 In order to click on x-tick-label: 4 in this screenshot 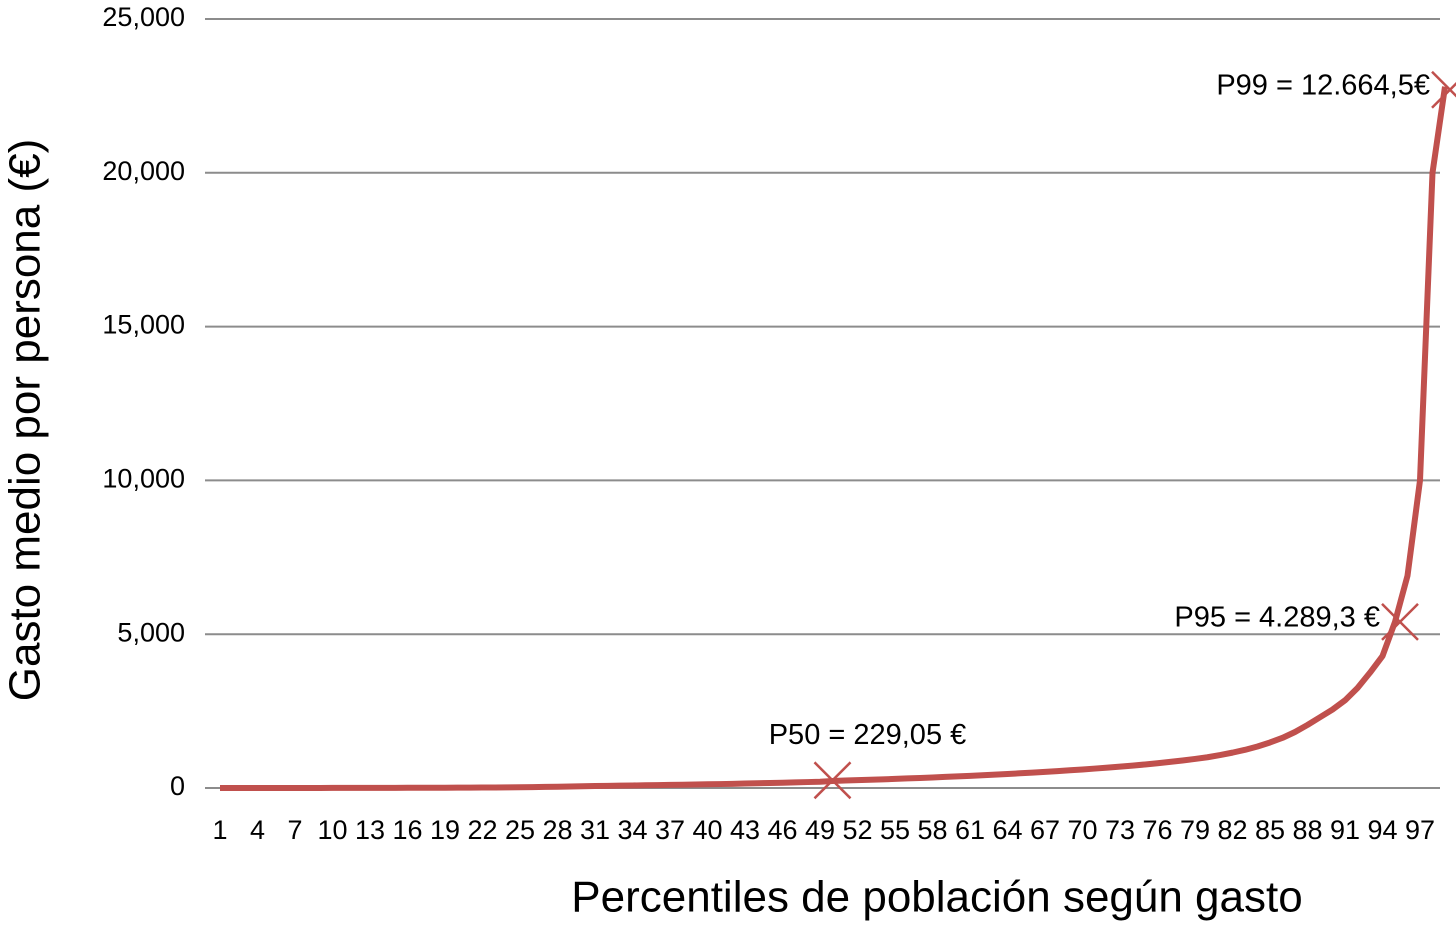, I will do `click(257, 830)`.